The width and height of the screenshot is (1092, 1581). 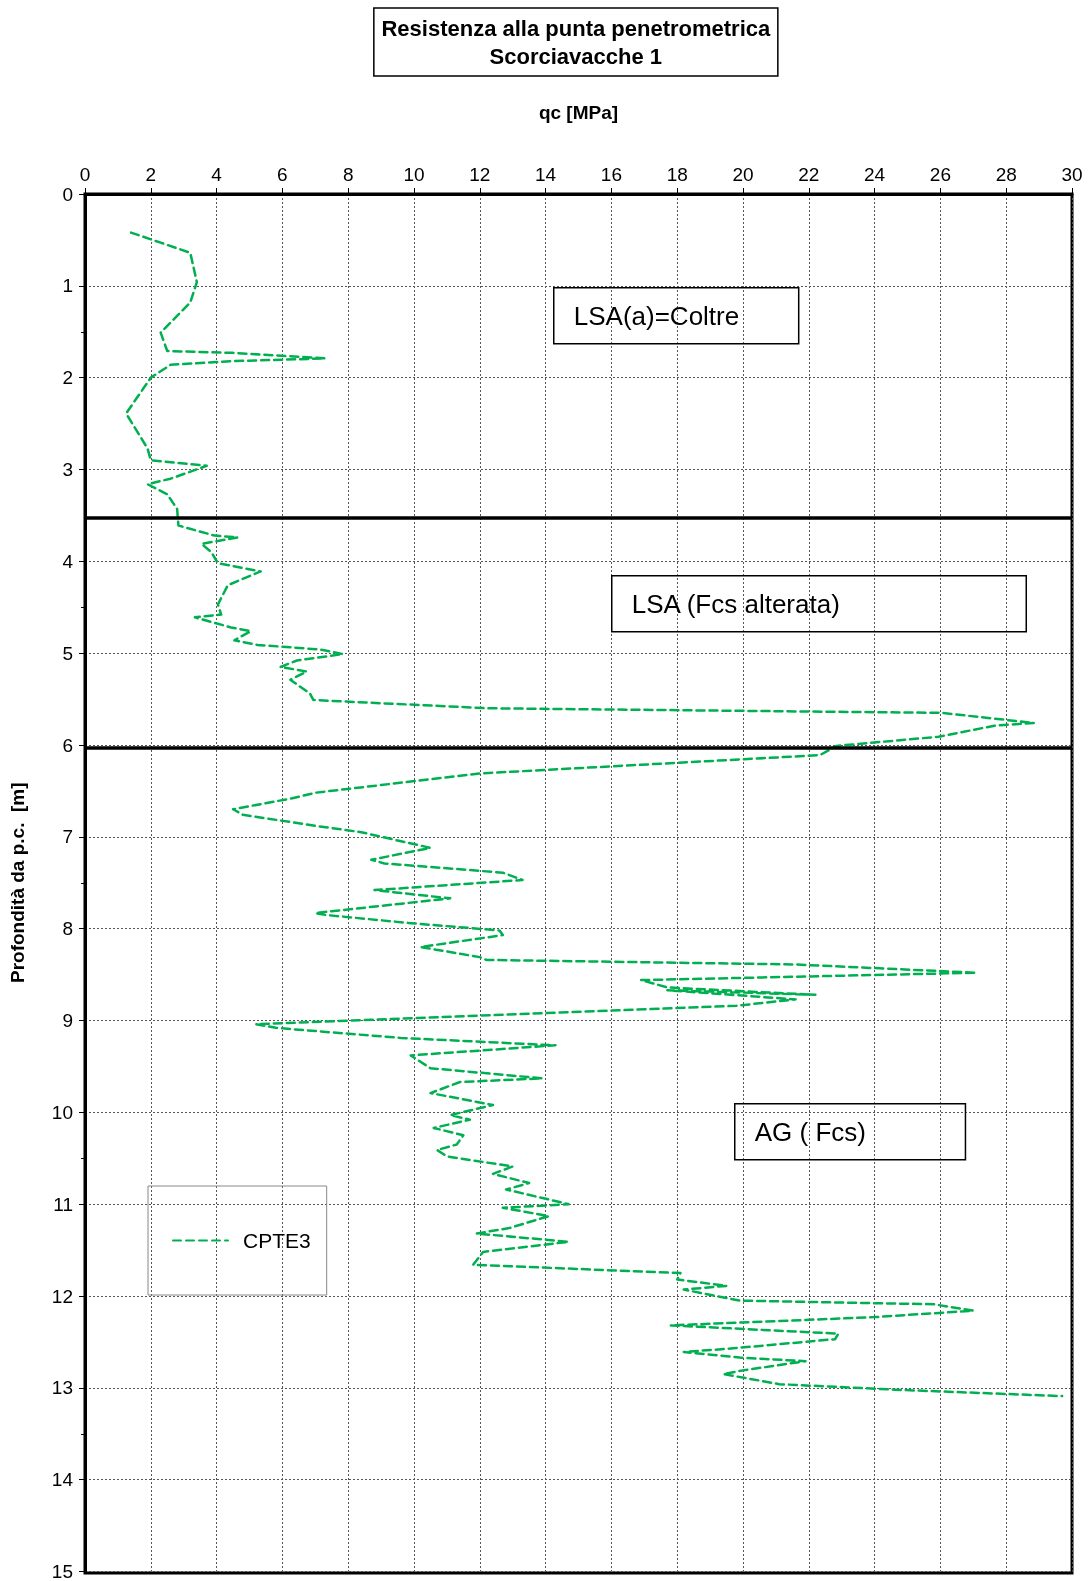 What do you see at coordinates (68, 561) in the screenshot?
I see `y-tick-label: 4` at bounding box center [68, 561].